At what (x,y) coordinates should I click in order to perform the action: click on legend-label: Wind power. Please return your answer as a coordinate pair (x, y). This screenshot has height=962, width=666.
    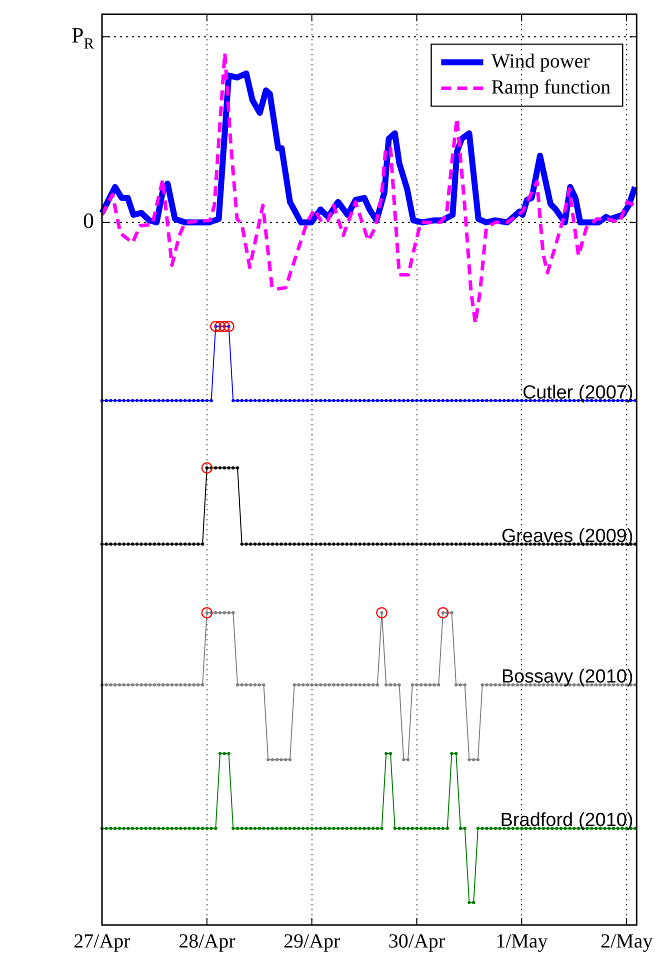
    Looking at the image, I should click on (540, 61).